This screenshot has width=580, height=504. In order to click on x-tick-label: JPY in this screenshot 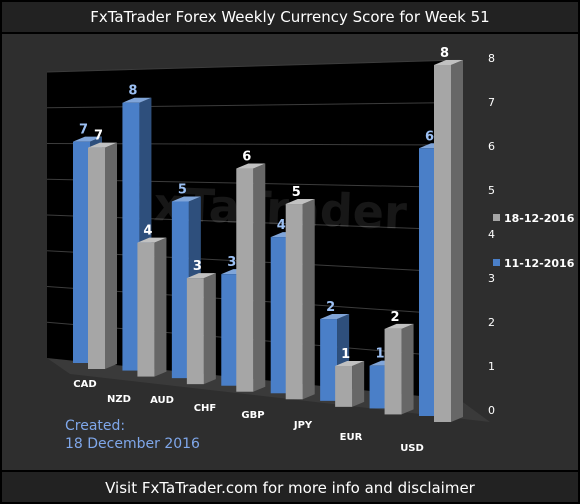, I will do `click(303, 425)`.